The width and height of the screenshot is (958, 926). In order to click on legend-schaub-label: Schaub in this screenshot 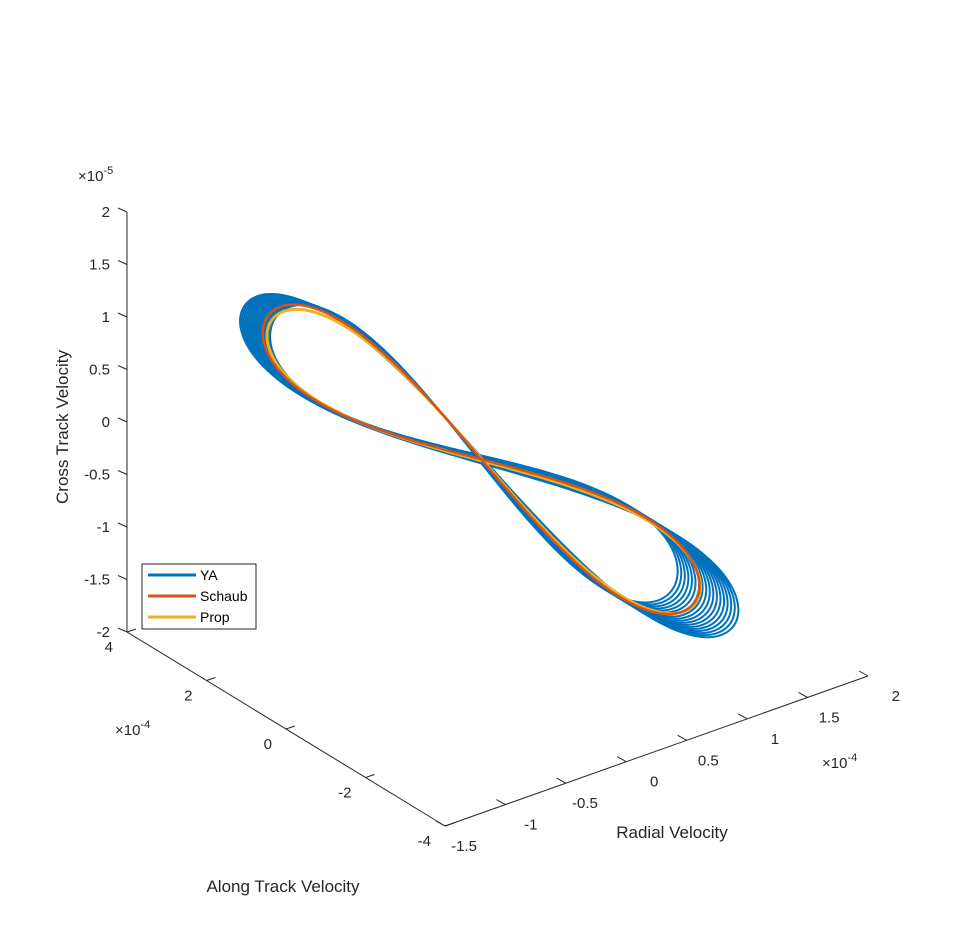, I will do `click(224, 596)`.